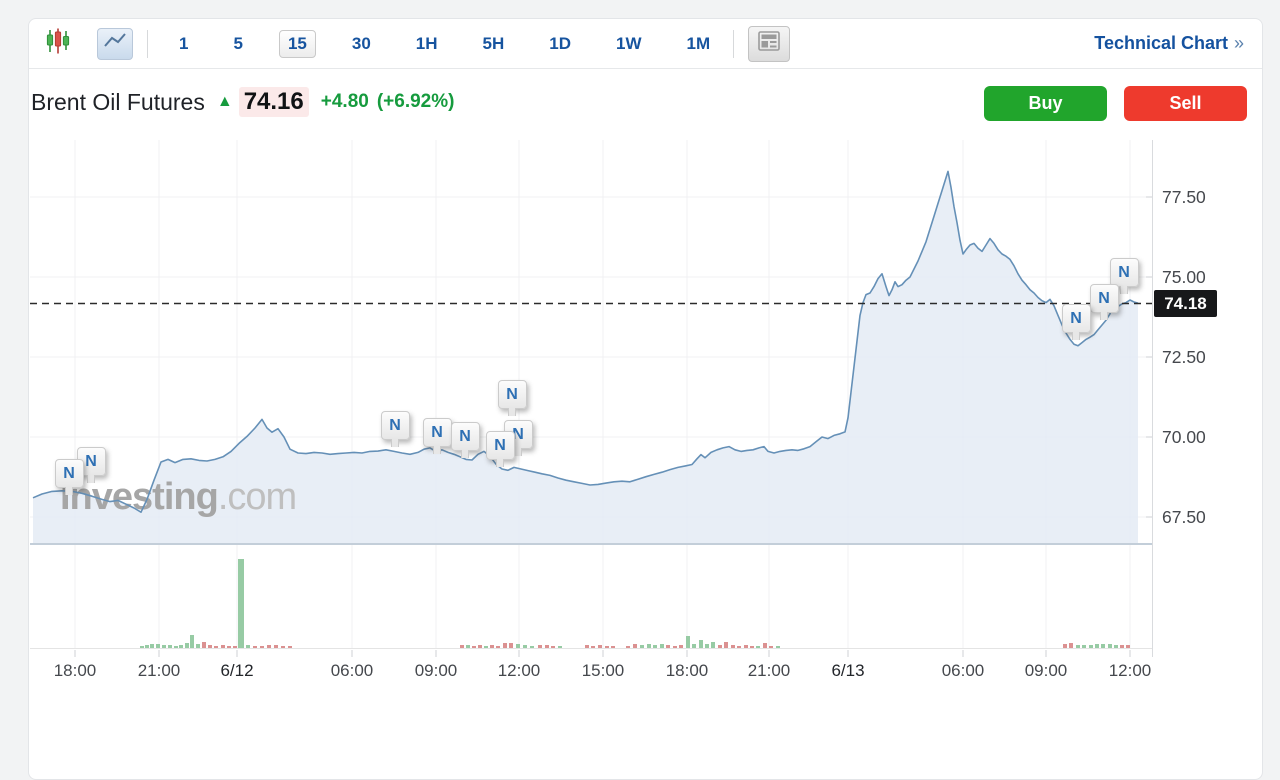 The width and height of the screenshot is (1280, 780). Describe the element at coordinates (1184, 277) in the screenshot. I see `y-axis-label: 75.00` at that location.